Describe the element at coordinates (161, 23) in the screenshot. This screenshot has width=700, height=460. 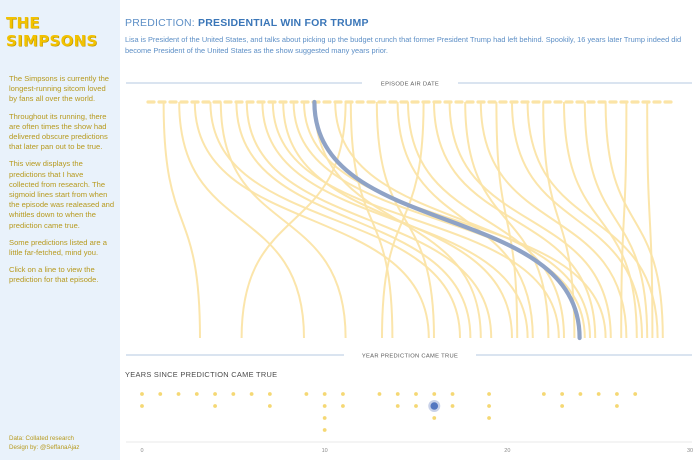
I see `prediction-title-prefix: PREDICTION:` at that location.